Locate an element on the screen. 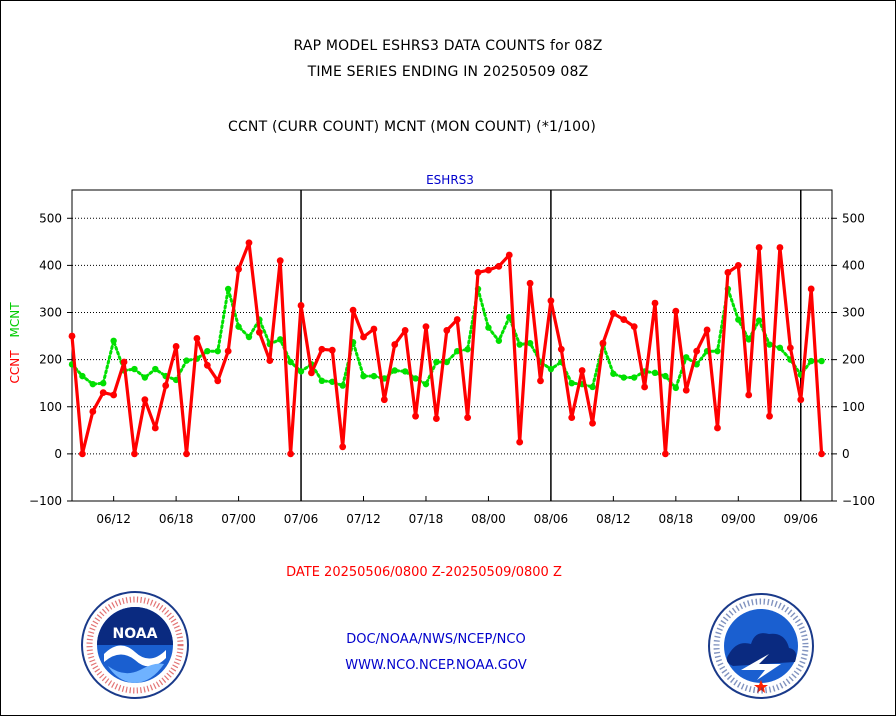  y-tick-label-left: 200 is located at coordinates (50, 360).